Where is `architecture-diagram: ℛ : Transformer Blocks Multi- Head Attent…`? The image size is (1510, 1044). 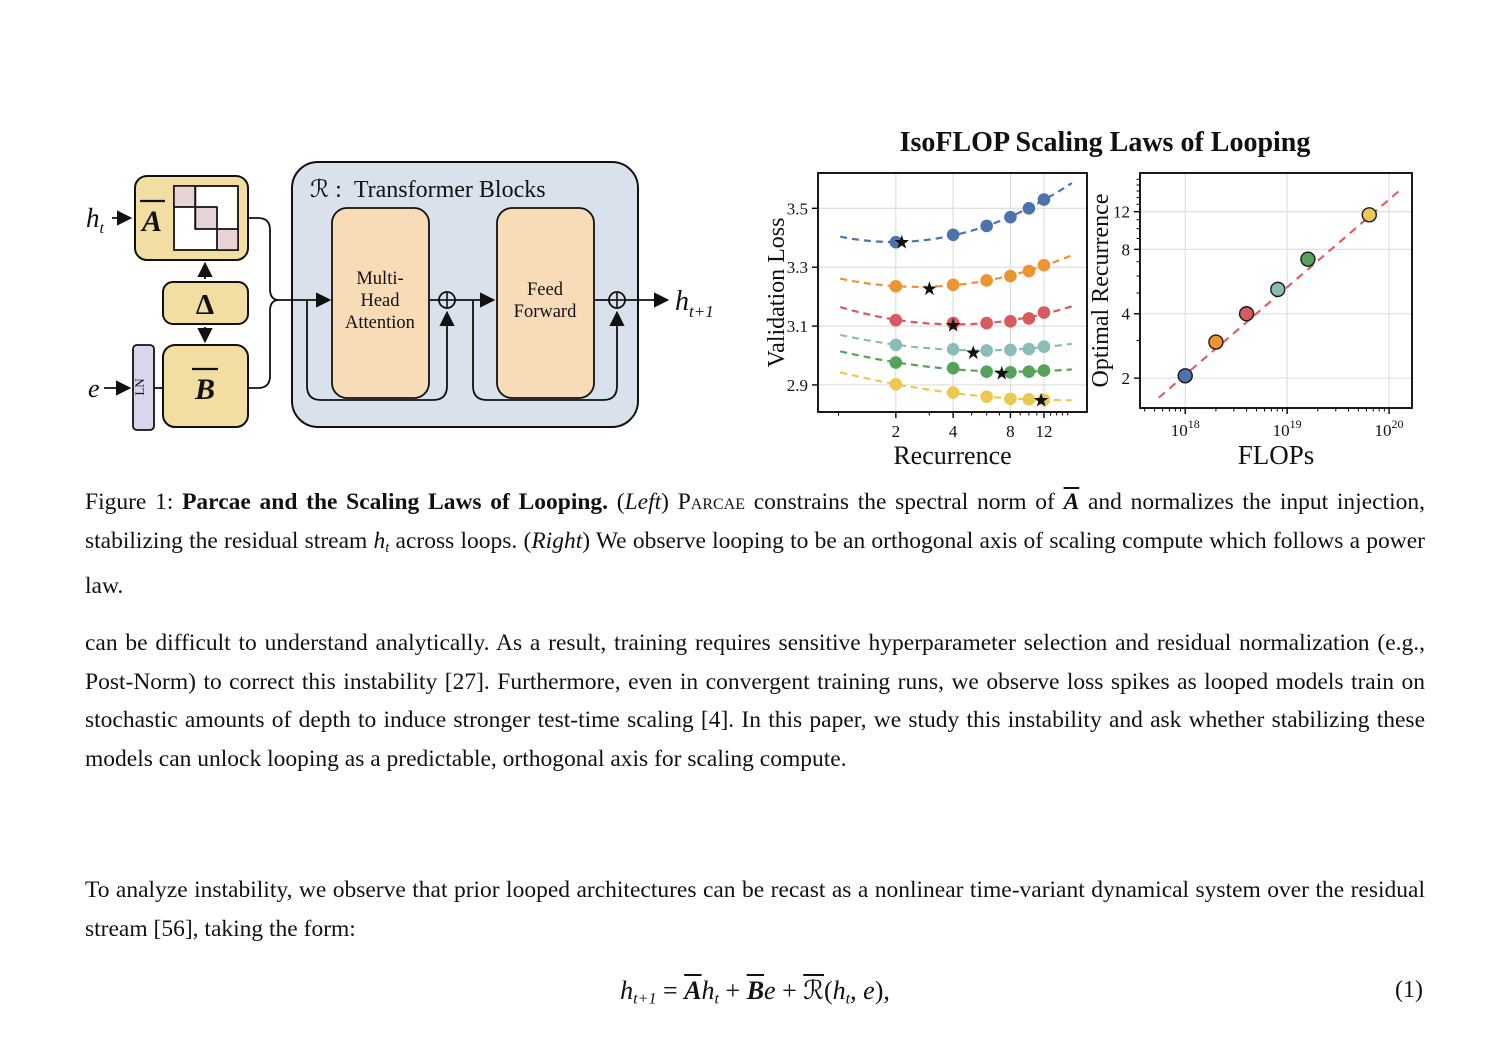
architecture-diagram: ℛ : Transformer Blocks Multi- Head Attent… is located at coordinates (400, 296).